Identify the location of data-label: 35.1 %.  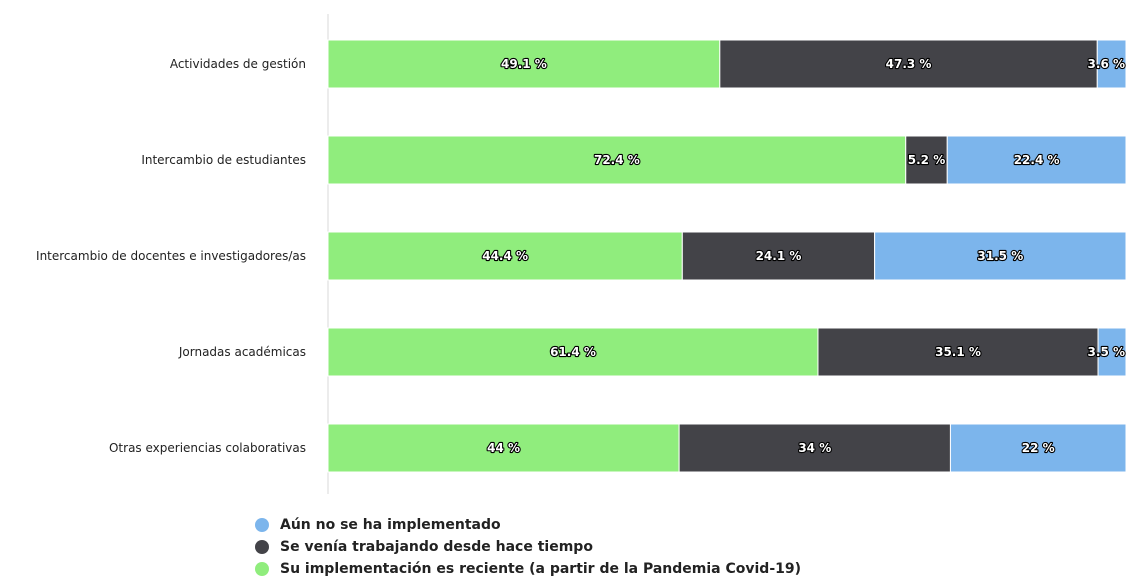
(958, 352).